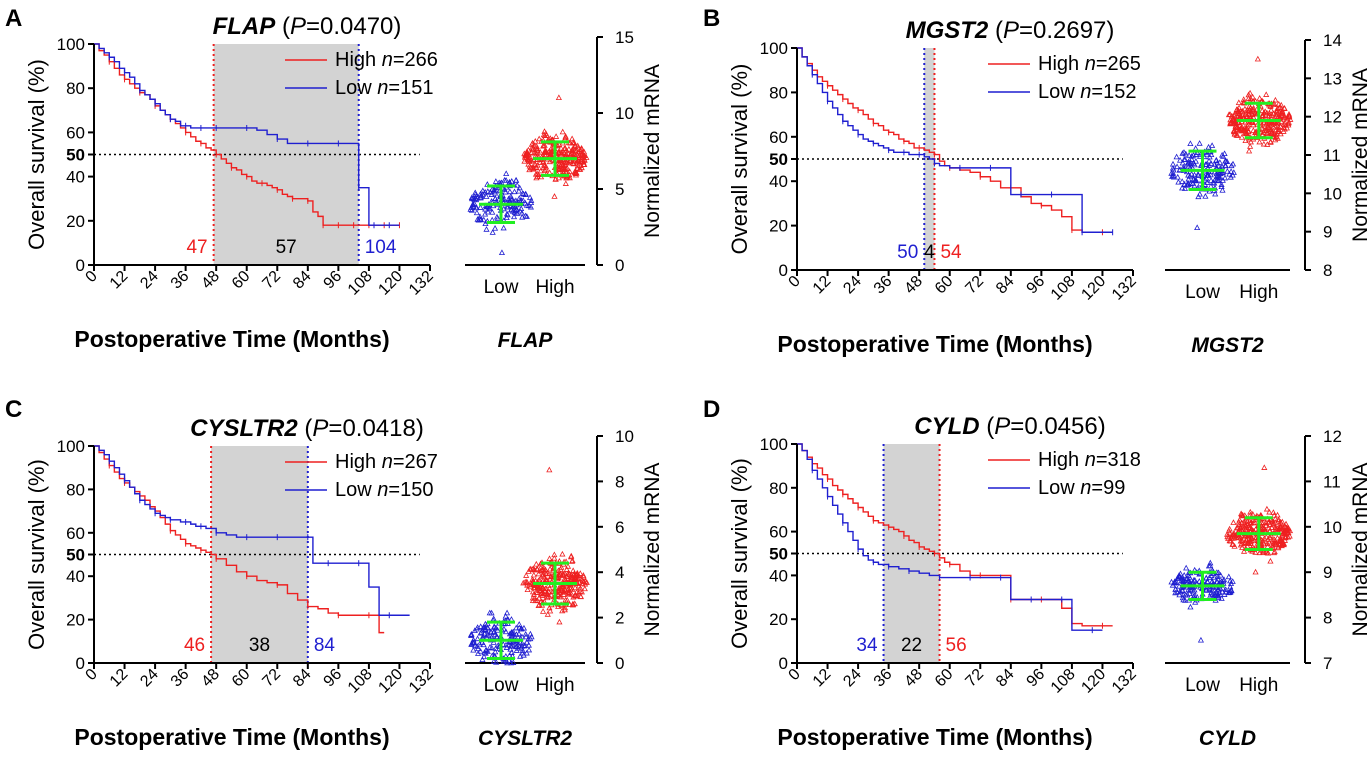  What do you see at coordinates (119, 280) in the screenshot?
I see `km-x-tick-label: 12` at bounding box center [119, 280].